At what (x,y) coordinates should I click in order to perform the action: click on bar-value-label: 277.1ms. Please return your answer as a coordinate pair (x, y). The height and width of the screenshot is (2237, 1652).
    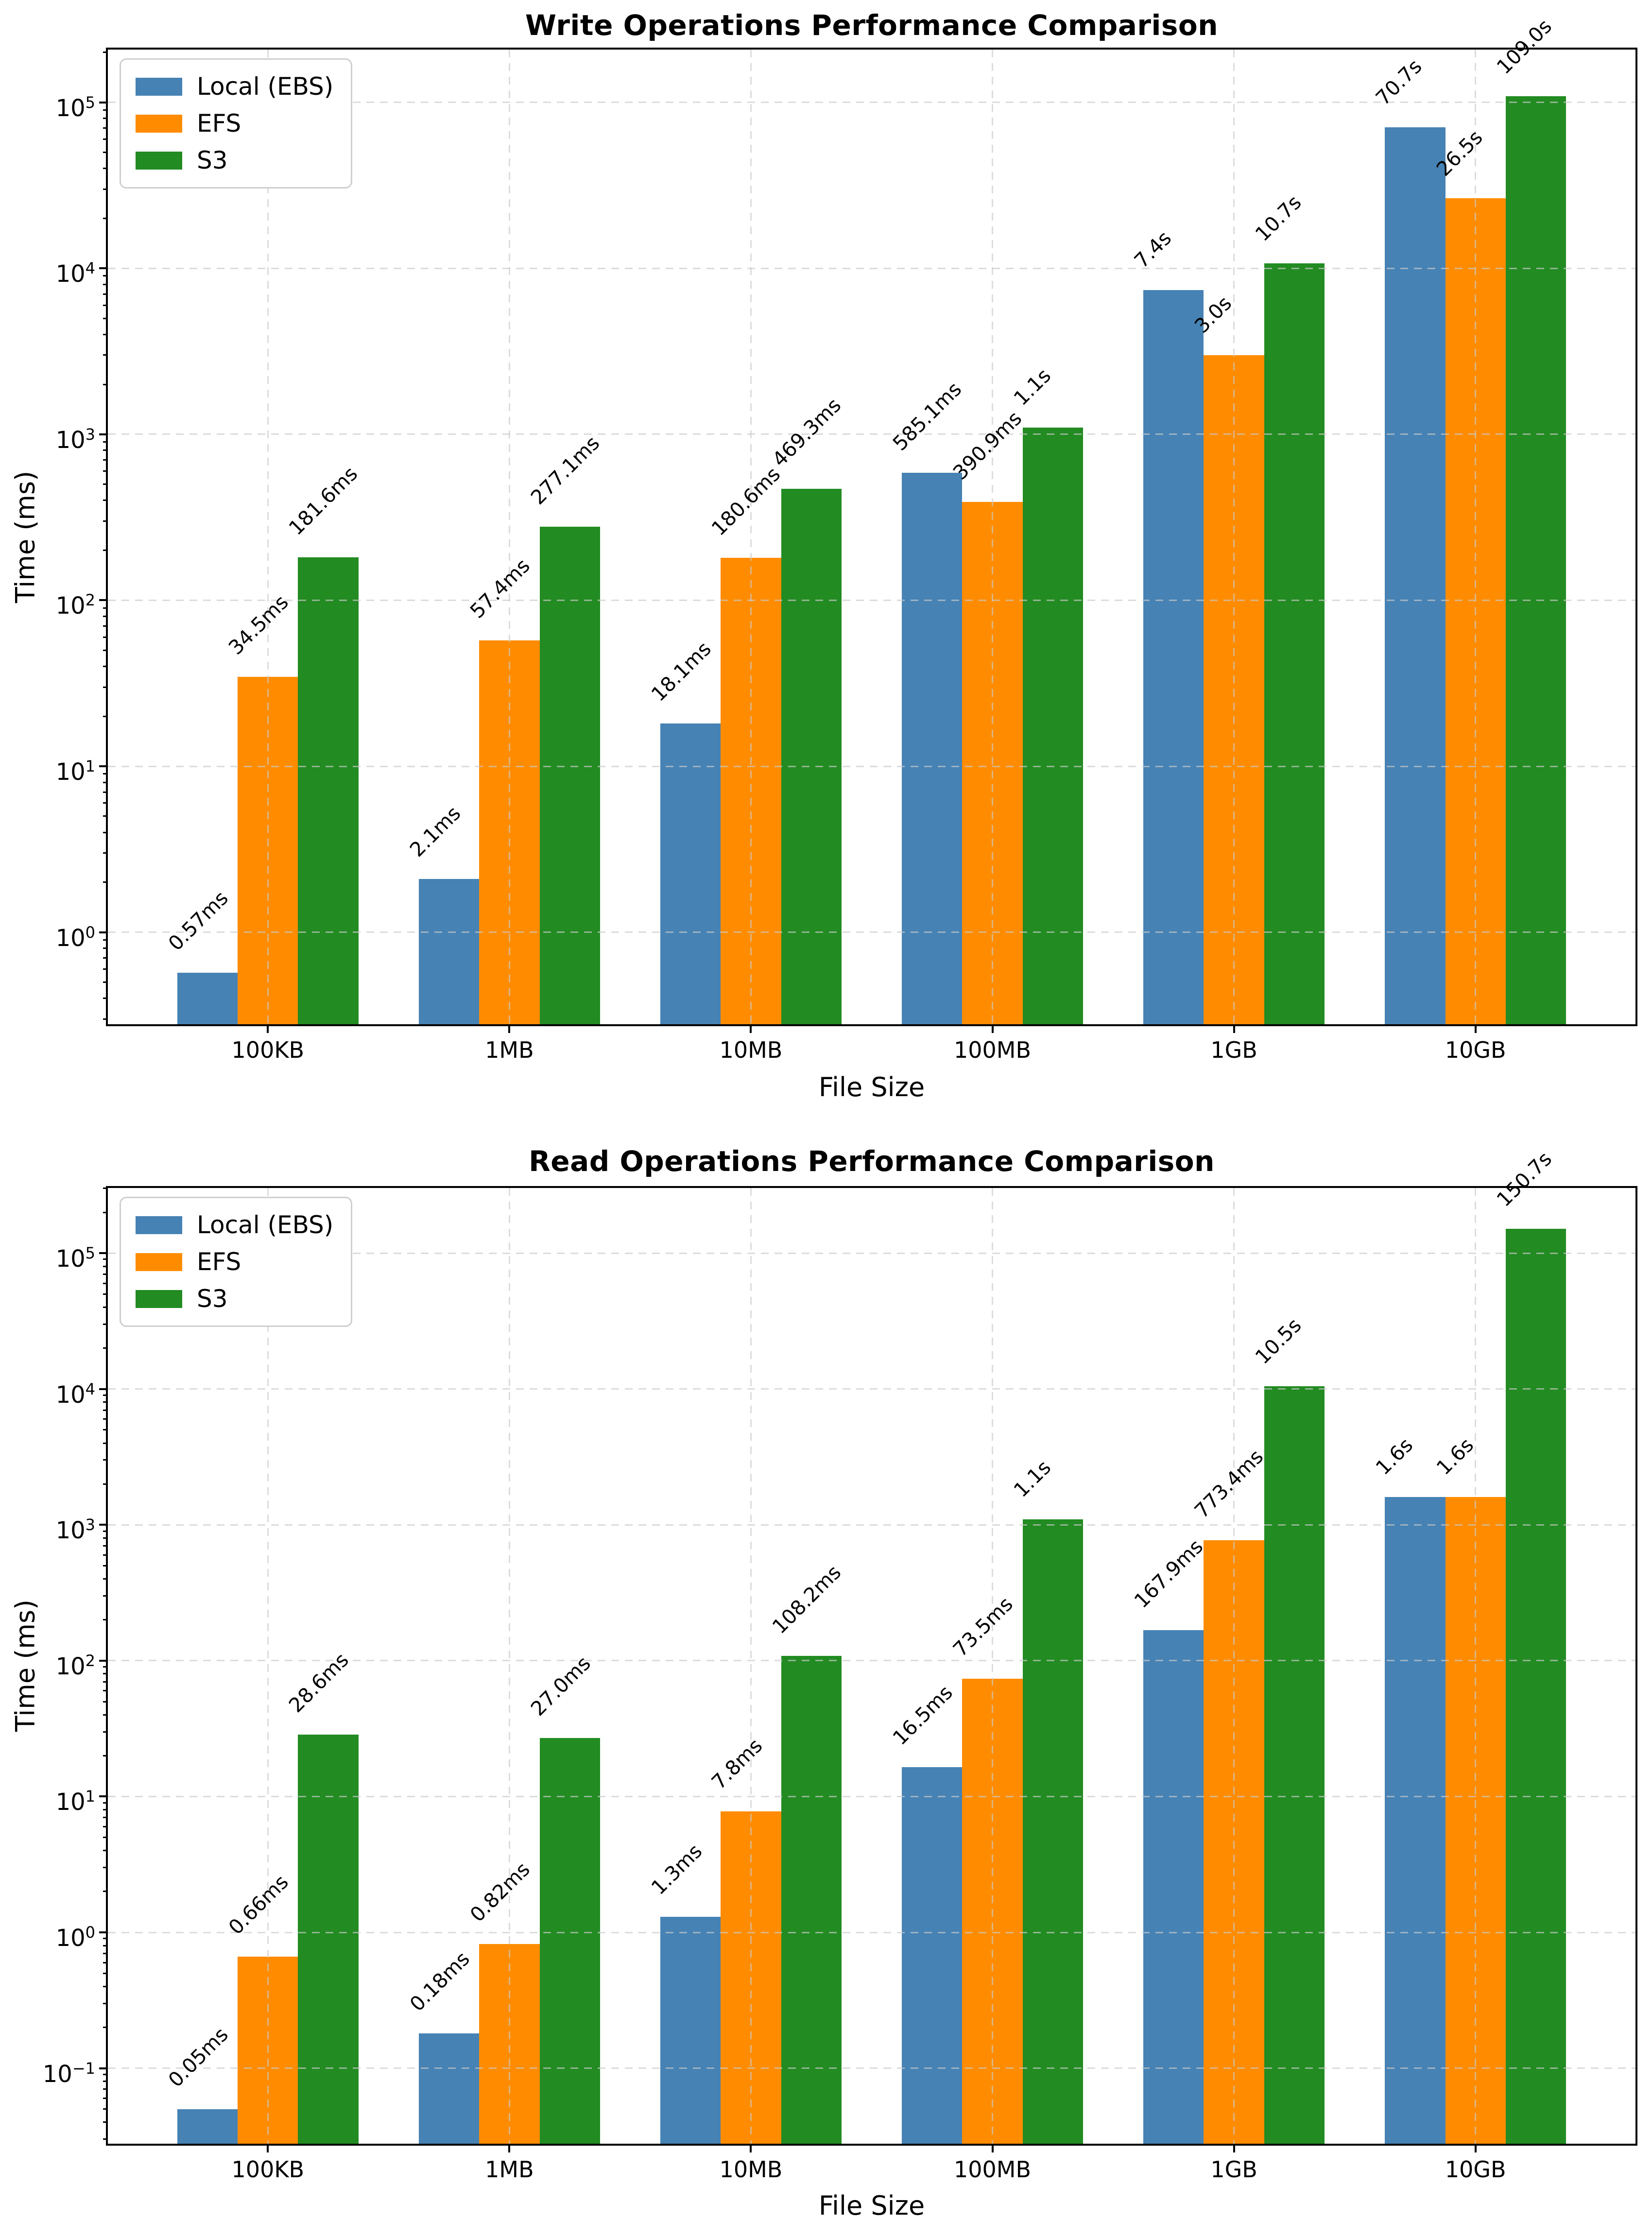
    Looking at the image, I should click on (565, 471).